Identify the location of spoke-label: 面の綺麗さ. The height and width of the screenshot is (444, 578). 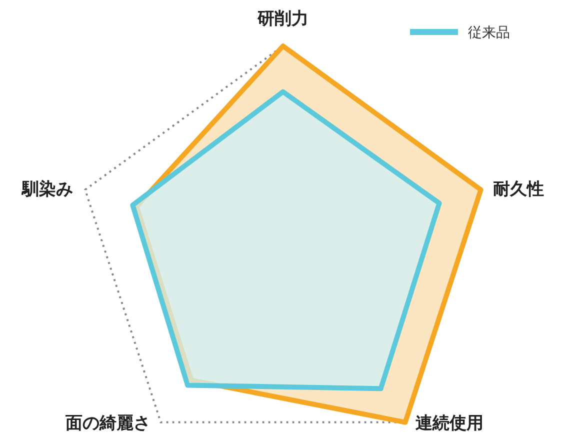
(107, 423).